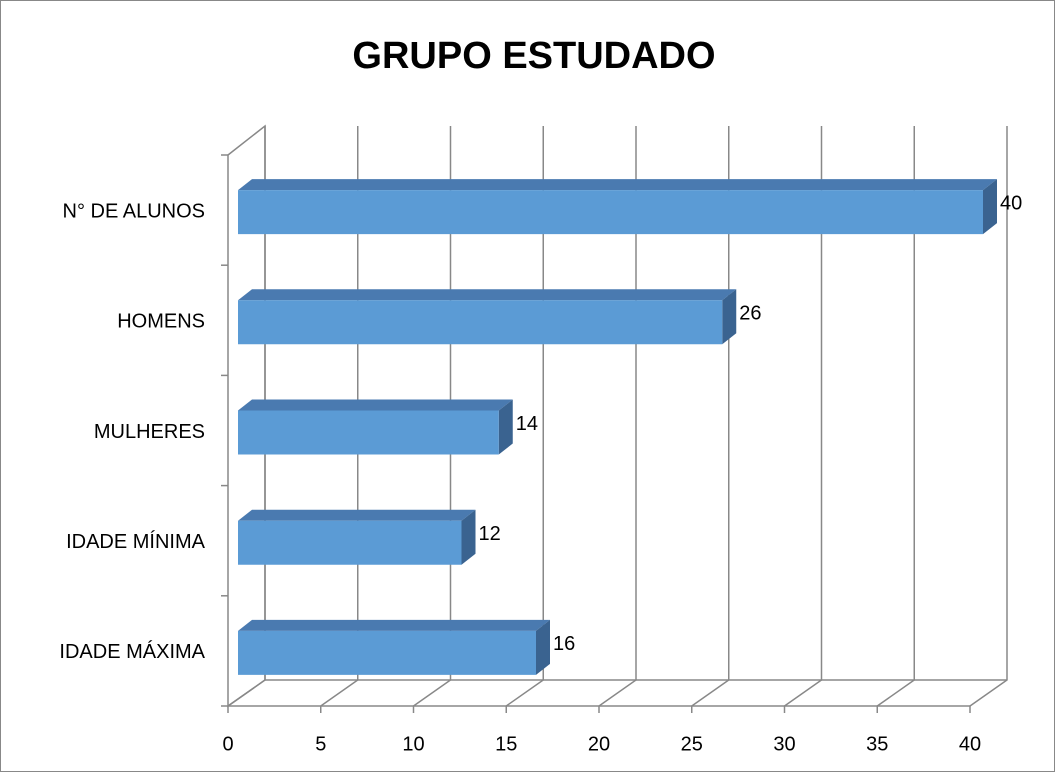  What do you see at coordinates (750, 314) in the screenshot?
I see `value-label: 26` at bounding box center [750, 314].